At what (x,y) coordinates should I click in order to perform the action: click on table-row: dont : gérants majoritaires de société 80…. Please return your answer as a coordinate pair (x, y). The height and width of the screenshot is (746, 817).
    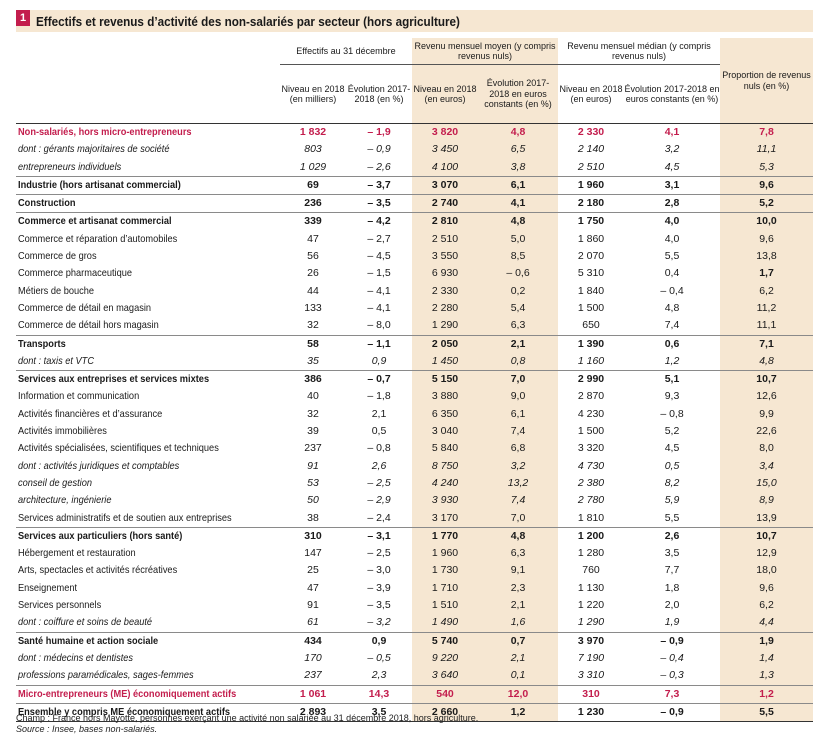
    Looking at the image, I should click on (414, 150).